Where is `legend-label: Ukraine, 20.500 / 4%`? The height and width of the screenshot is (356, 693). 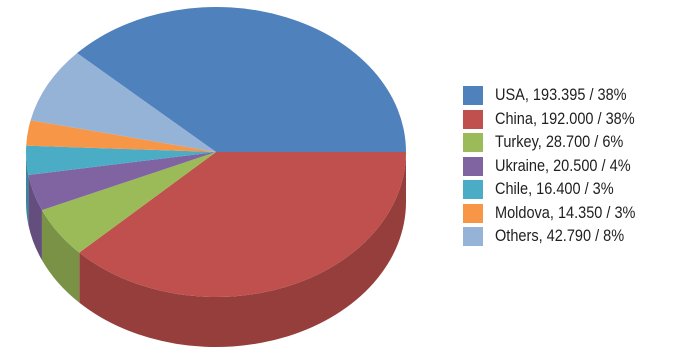 legend-label: Ukraine, 20.500 / 4% is located at coordinates (563, 165).